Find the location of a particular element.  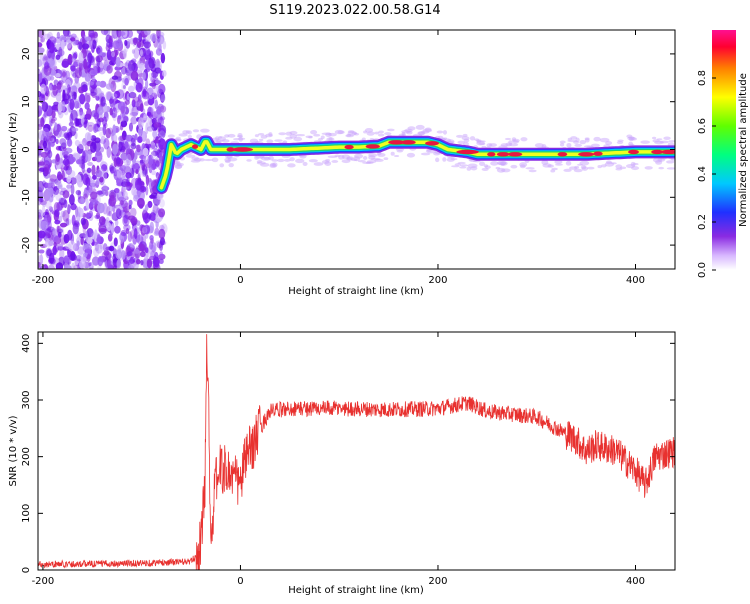

snr-x-label: Height of straight line (km) is located at coordinates (356, 590).